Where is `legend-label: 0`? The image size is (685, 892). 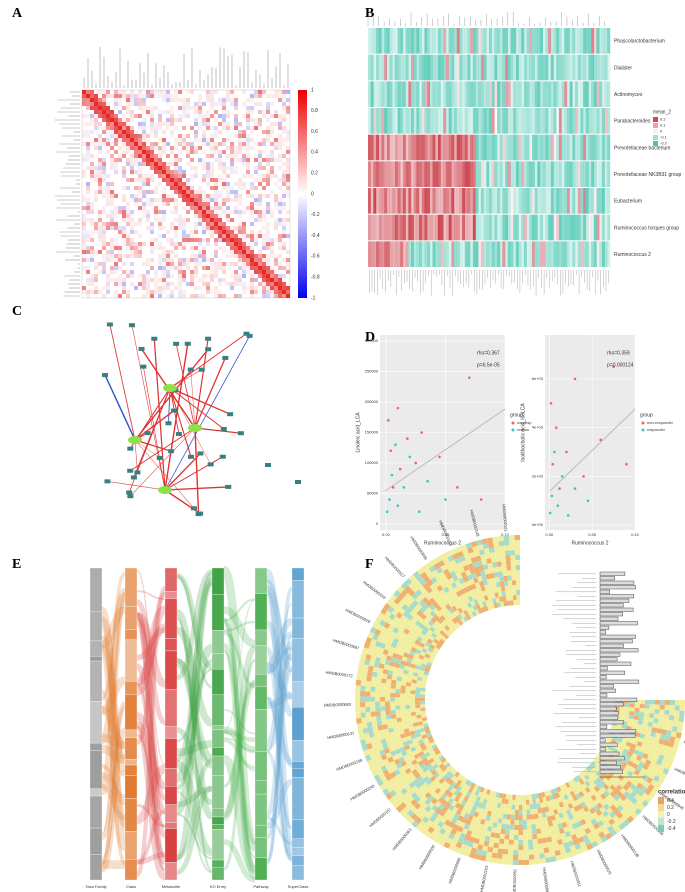 legend-label: 0 is located at coordinates (661, 131).